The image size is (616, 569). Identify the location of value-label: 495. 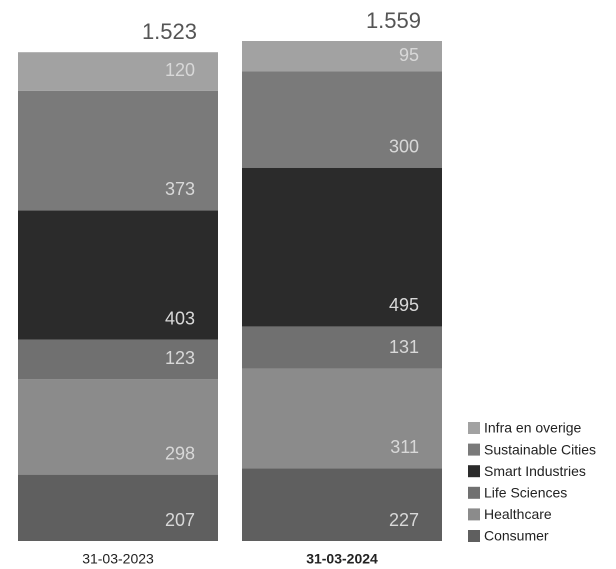
(404, 305).